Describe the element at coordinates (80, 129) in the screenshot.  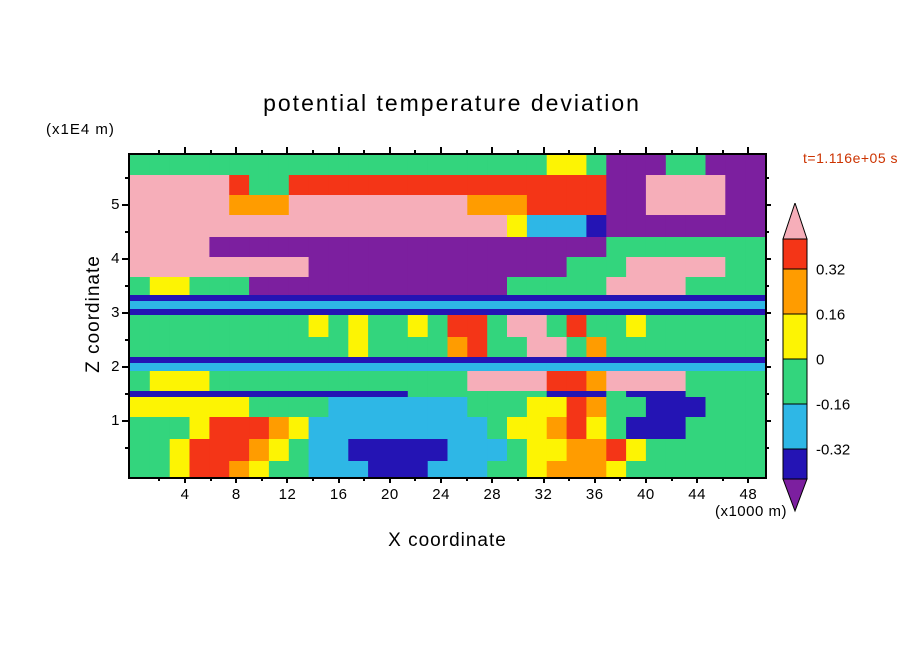
I see `y-axis-units-label: (x1E4 m)` at that location.